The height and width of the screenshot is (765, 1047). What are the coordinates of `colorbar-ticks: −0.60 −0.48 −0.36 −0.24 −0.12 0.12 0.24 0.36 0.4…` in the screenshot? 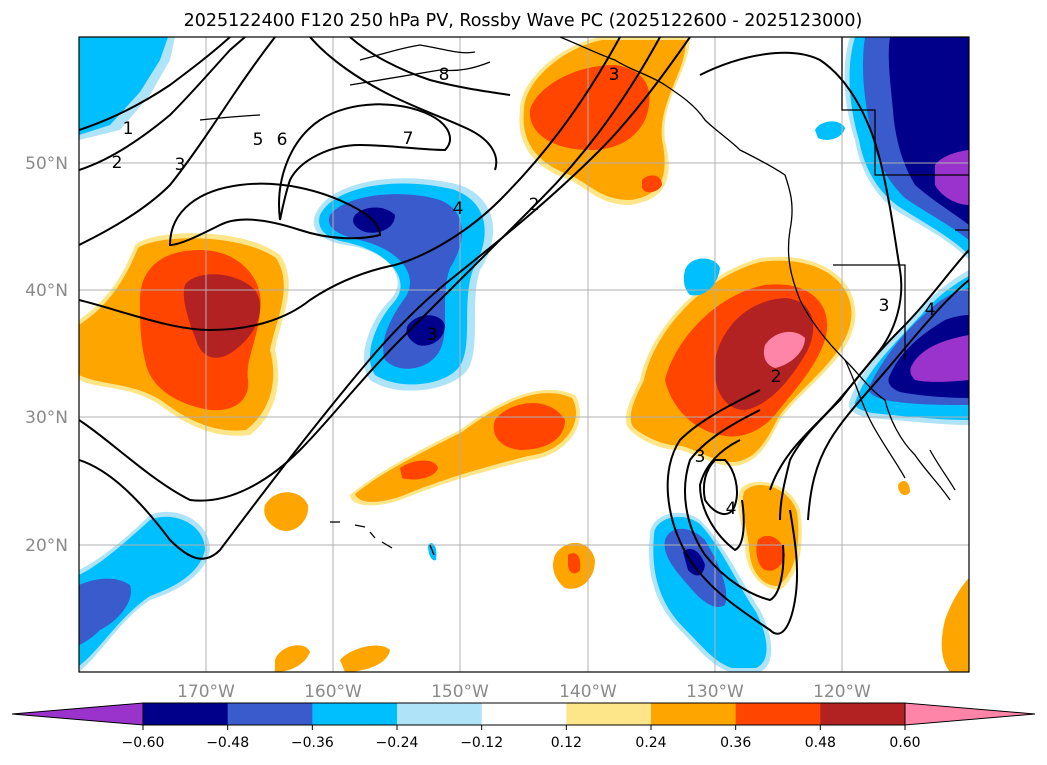 It's located at (521, 738).